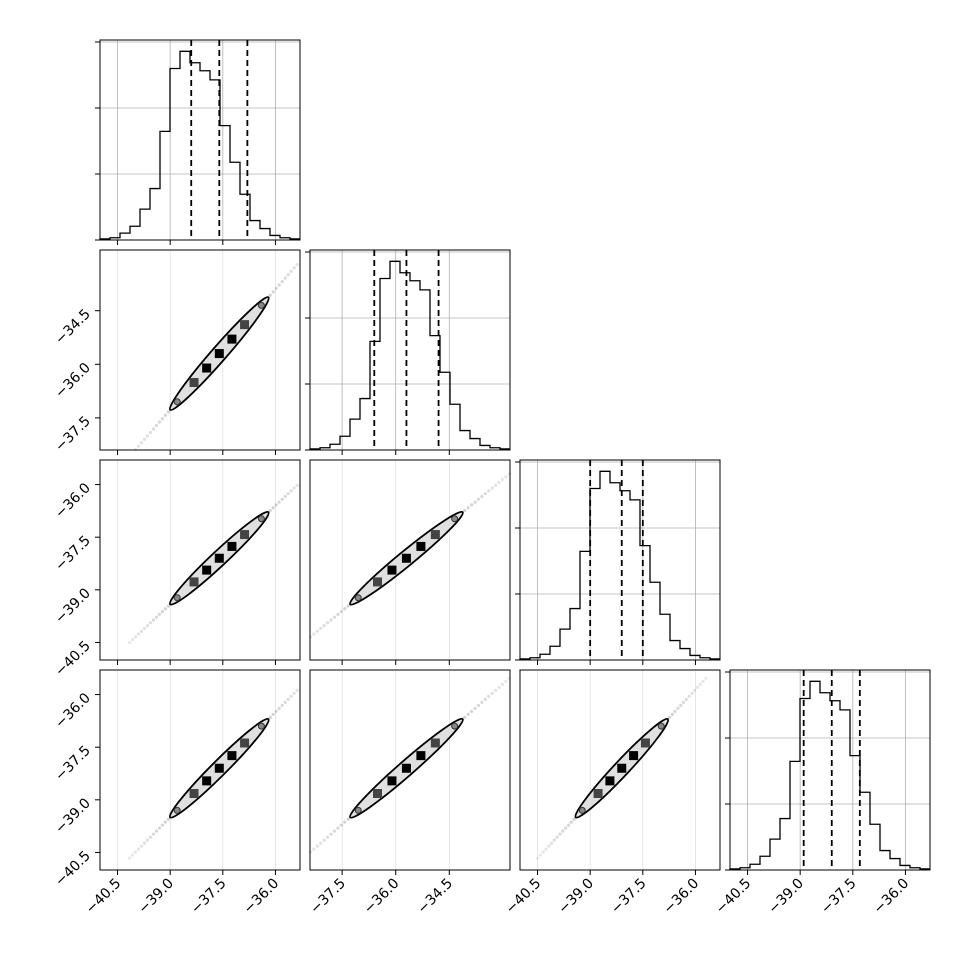 The width and height of the screenshot is (970, 970). What do you see at coordinates (435, 897) in the screenshot?
I see `x-tick-label: −34.5` at bounding box center [435, 897].